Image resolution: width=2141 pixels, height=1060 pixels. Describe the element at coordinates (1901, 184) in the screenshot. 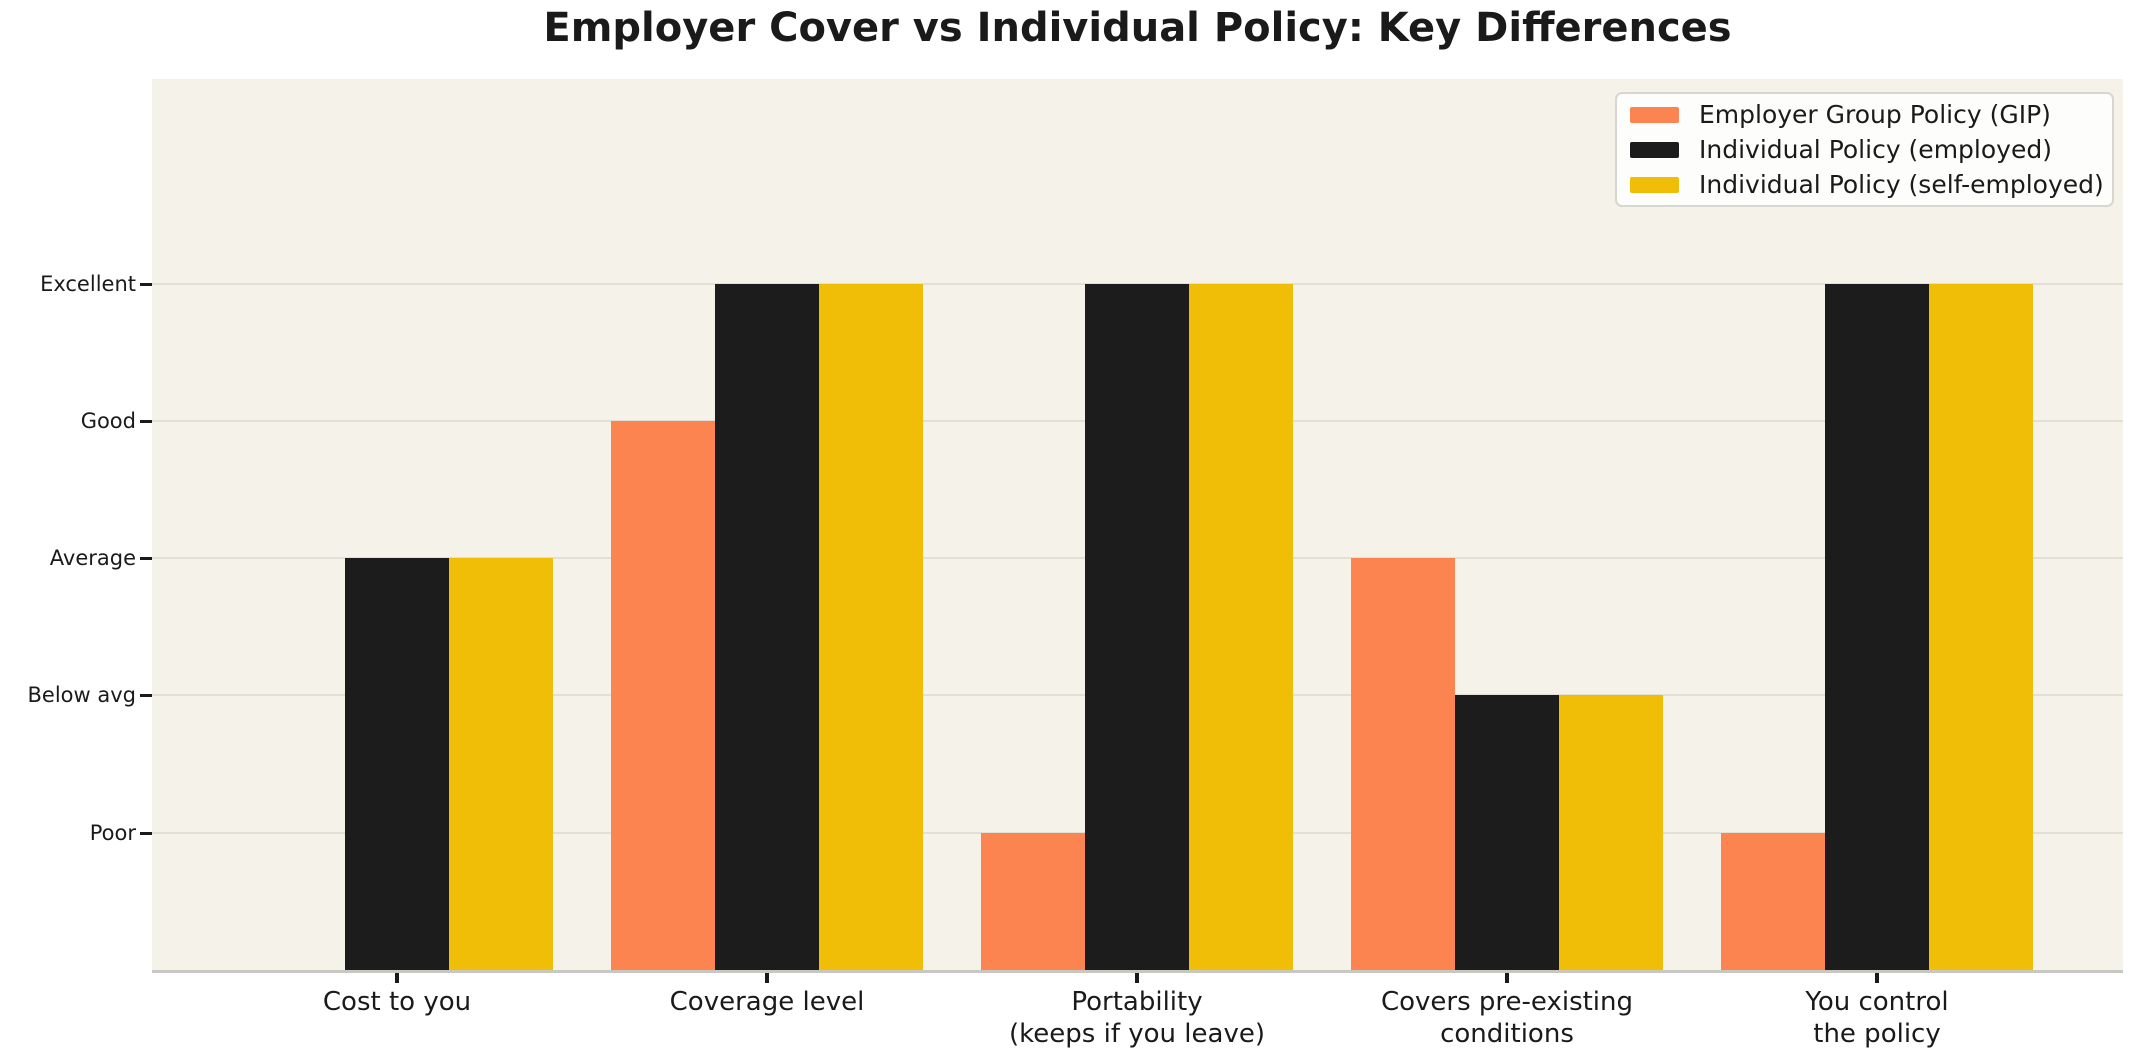

I see `legend-label: Individual Policy (self-employed)` at that location.